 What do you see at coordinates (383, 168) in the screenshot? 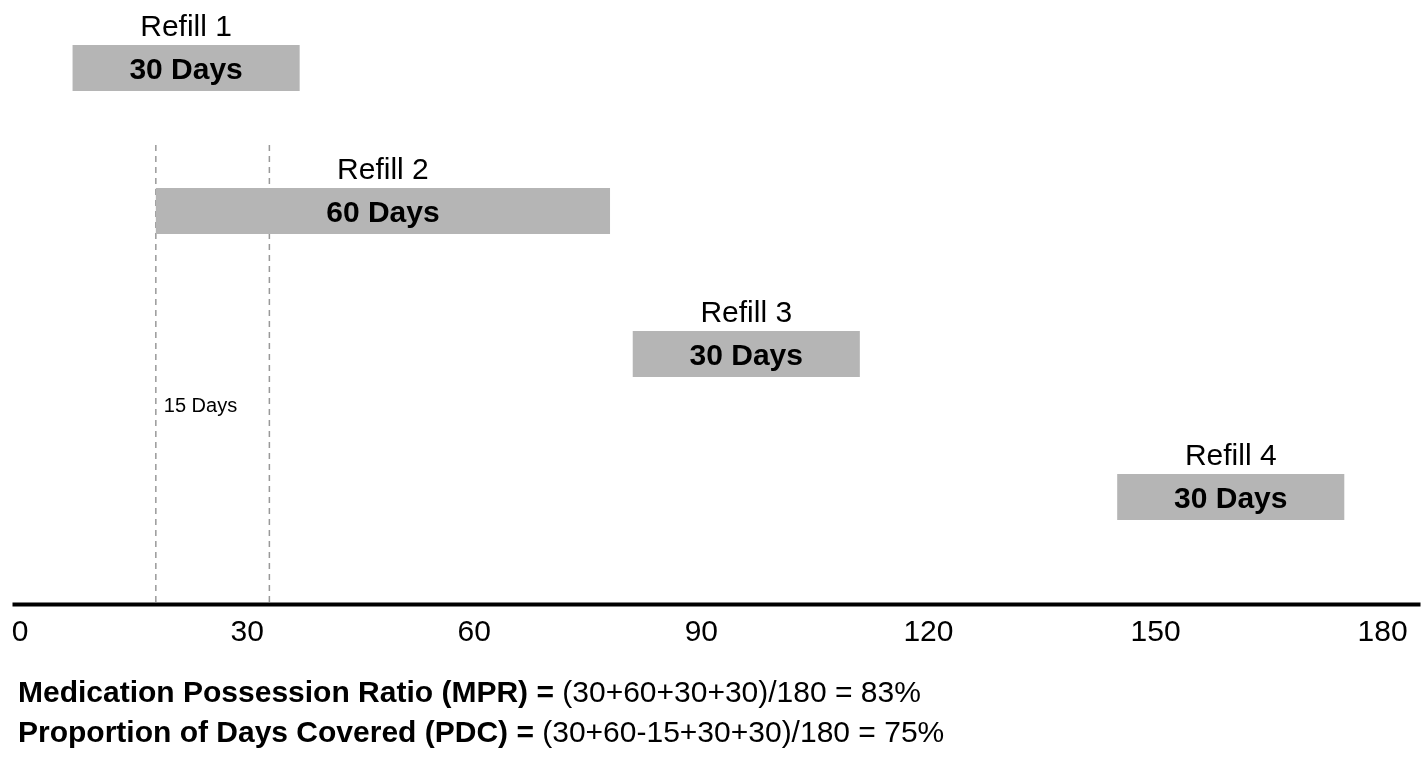
I see `y-tick-label: Refill 2` at bounding box center [383, 168].